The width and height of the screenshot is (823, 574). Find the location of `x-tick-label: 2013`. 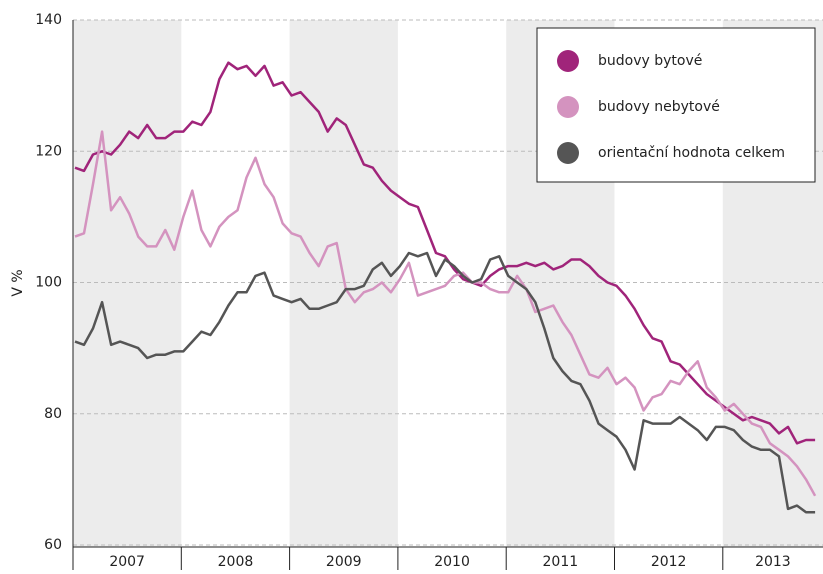

x-tick-label: 2013 is located at coordinates (773, 562).